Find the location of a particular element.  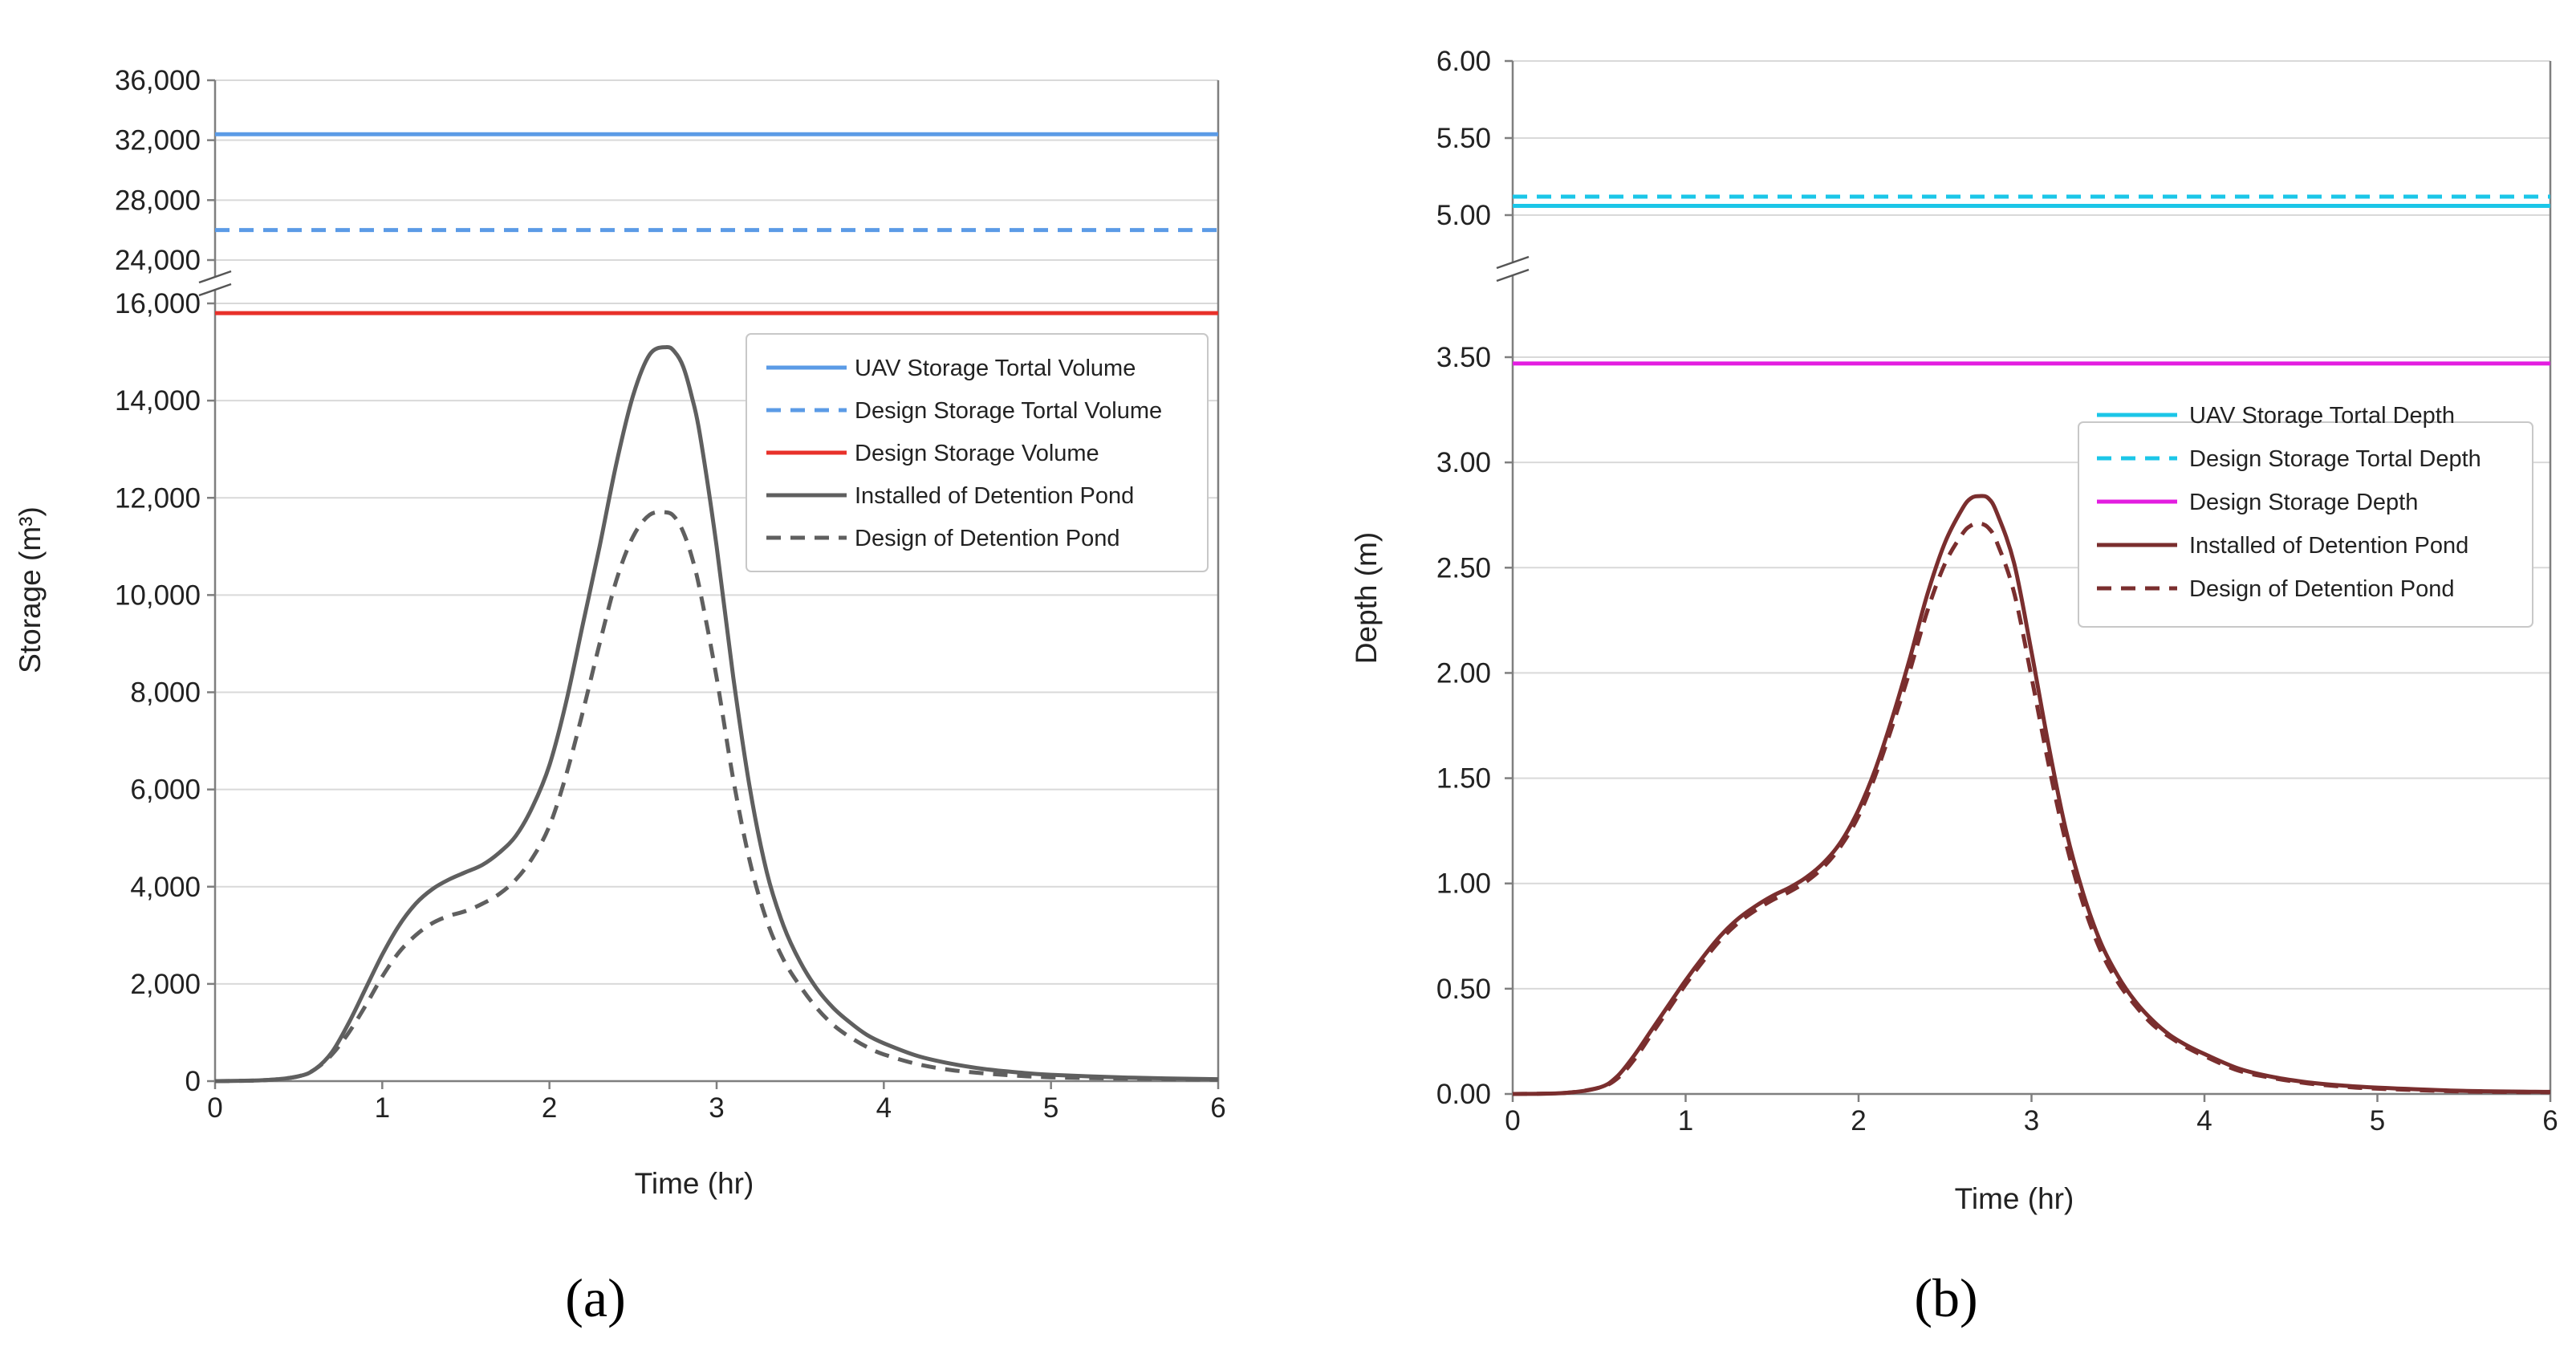

panel-b-legend-box is located at coordinates (2305, 524).